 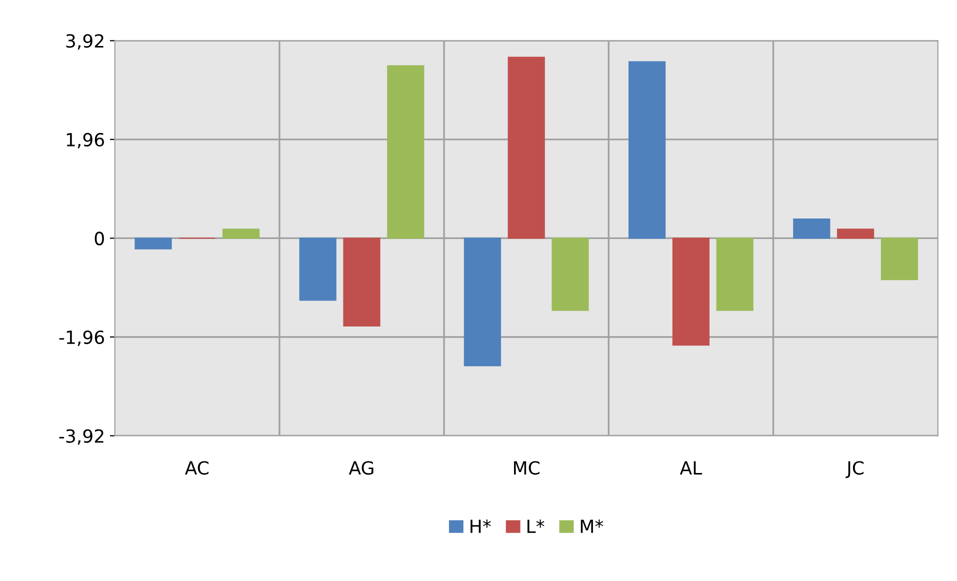 What do you see at coordinates (196, 468) in the screenshot?
I see `x-tick-label: AC` at bounding box center [196, 468].